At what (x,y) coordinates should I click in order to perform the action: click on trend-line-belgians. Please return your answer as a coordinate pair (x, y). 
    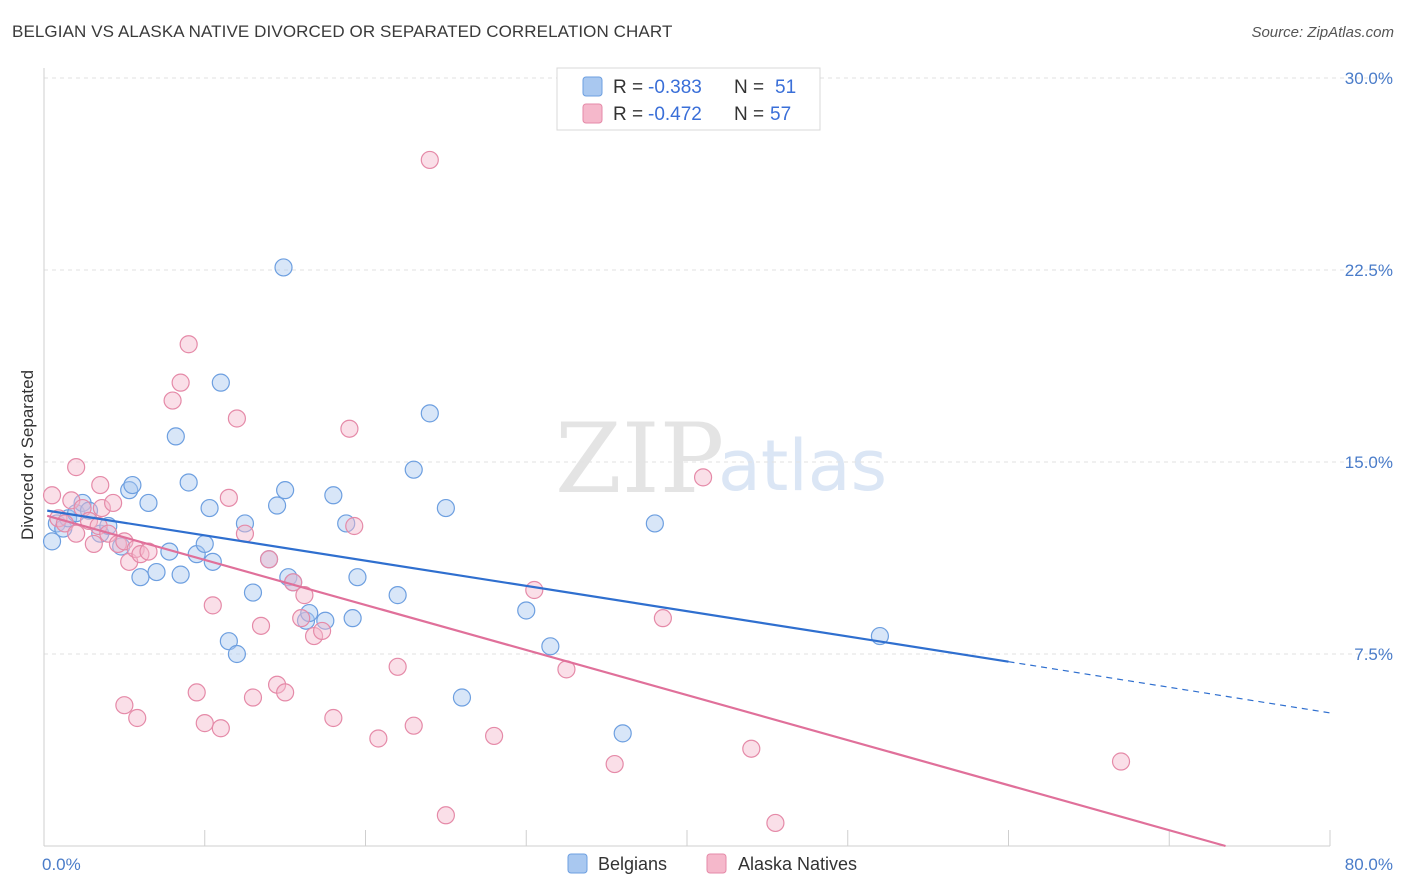
    Looking at the image, I should click on (528, 586).